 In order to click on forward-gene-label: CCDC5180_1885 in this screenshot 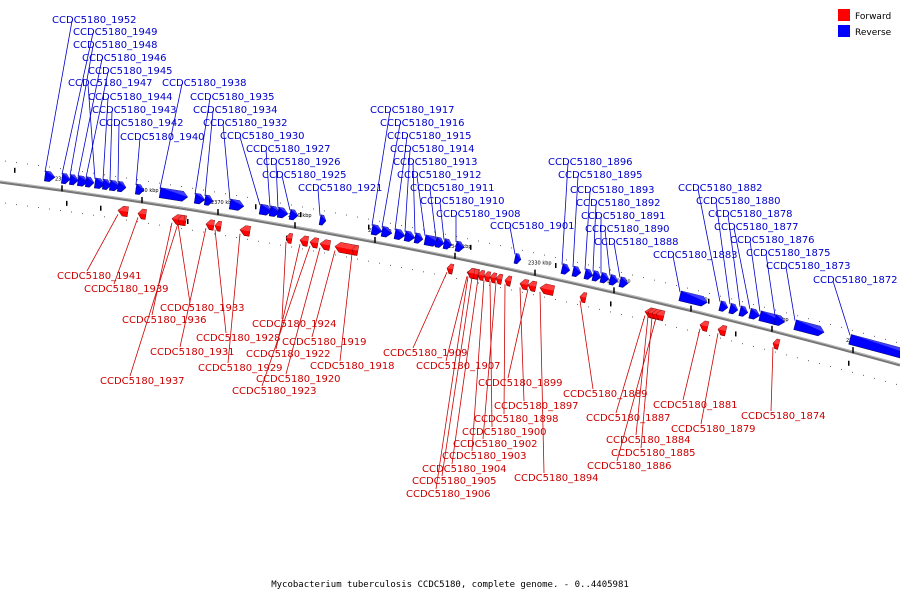, I will do `click(653, 453)`.